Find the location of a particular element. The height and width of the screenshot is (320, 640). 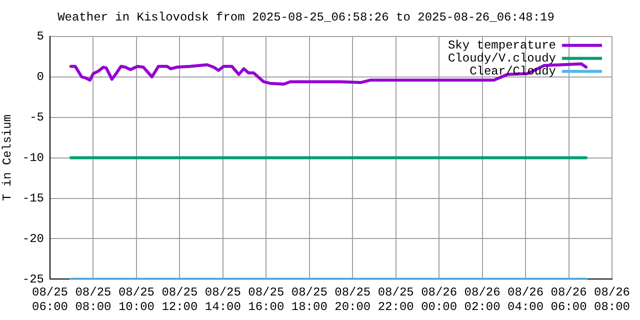

y-tick-label: -20 is located at coordinates (33, 239).